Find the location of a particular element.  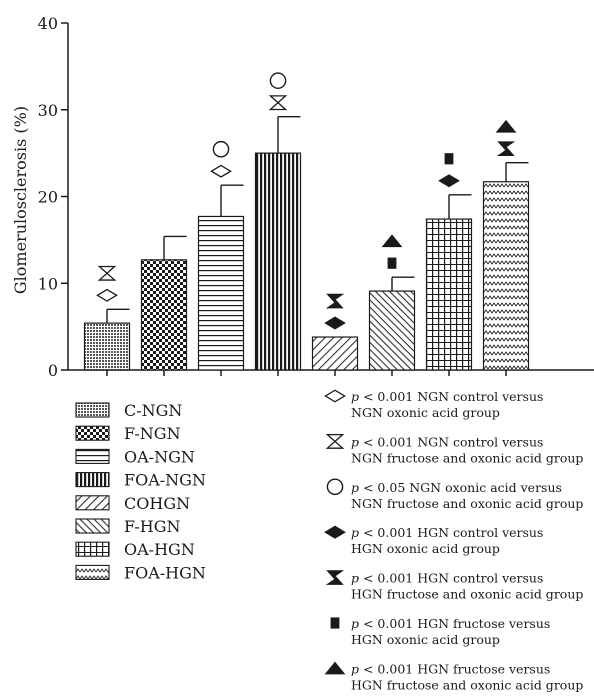

legend-item: F-HGN is located at coordinates (128, 526).